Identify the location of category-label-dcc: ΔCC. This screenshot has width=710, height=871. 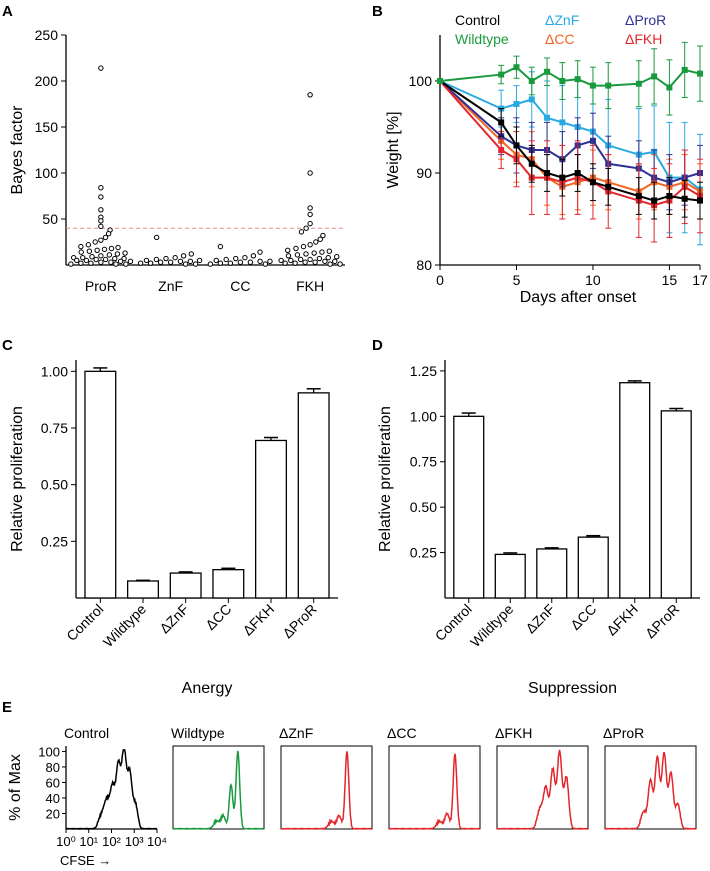
(218, 617).